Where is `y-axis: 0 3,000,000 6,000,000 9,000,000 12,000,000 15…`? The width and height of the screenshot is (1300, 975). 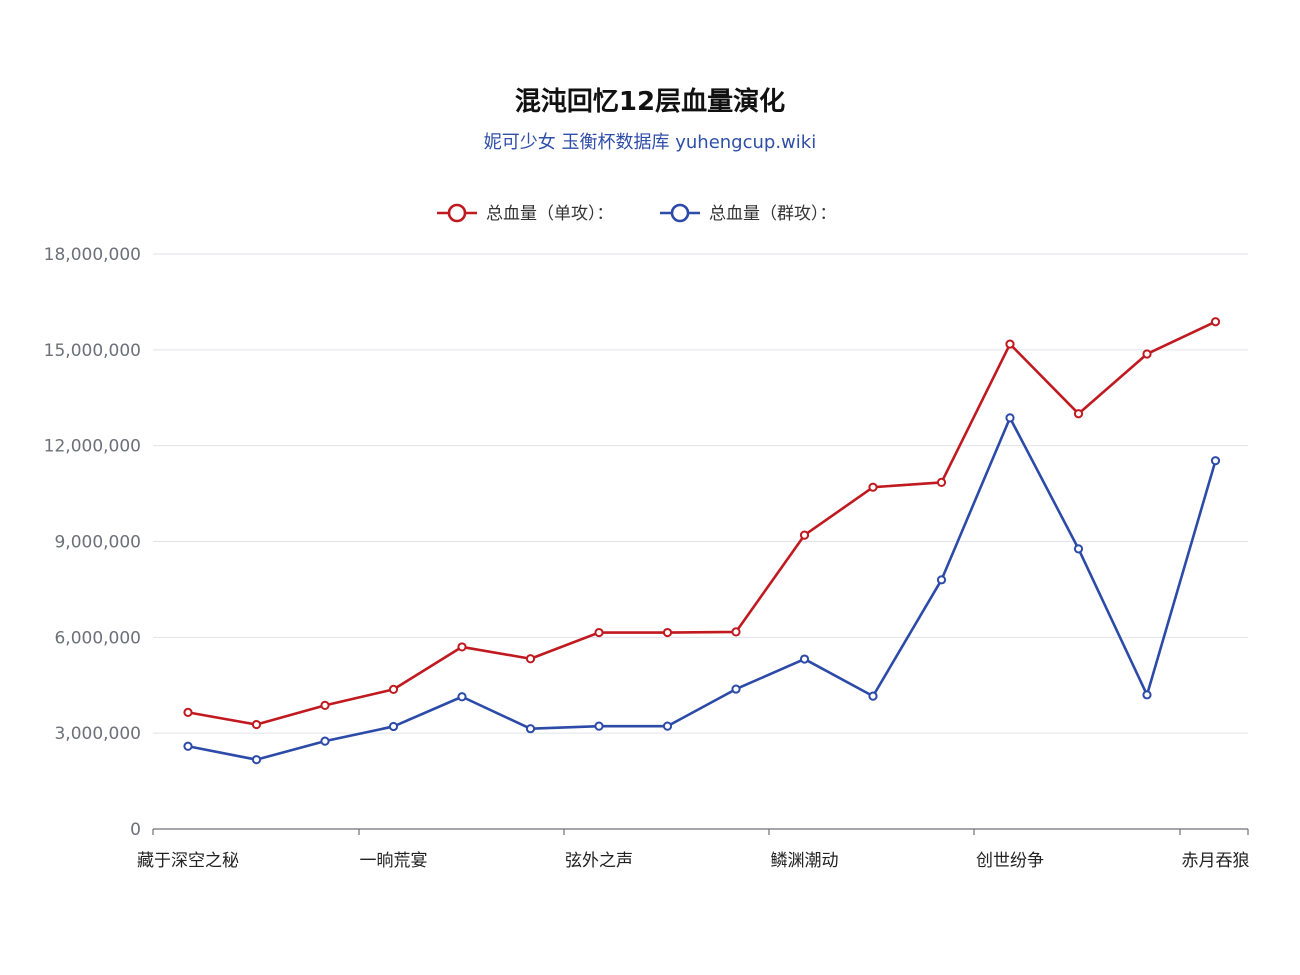
y-axis: 0 3,000,000 6,000,000 9,000,000 12,000,000 15… is located at coordinates (92, 542).